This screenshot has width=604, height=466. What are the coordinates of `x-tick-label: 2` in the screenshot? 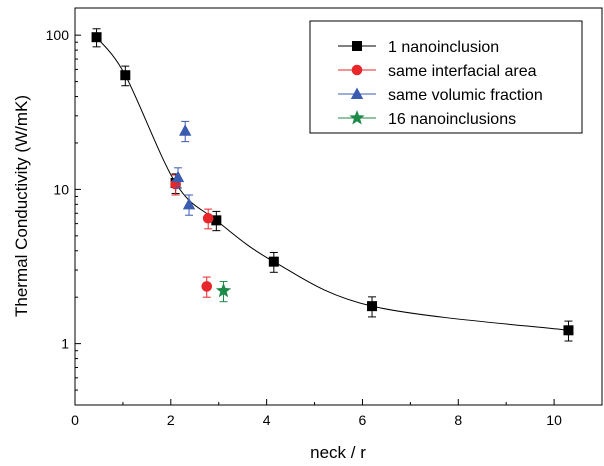 It's located at (171, 420).